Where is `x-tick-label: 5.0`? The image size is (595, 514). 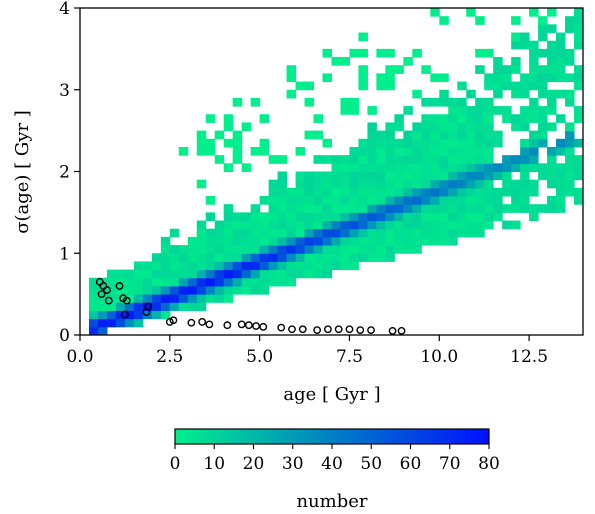
x-tick-label: 5.0 is located at coordinates (259, 357).